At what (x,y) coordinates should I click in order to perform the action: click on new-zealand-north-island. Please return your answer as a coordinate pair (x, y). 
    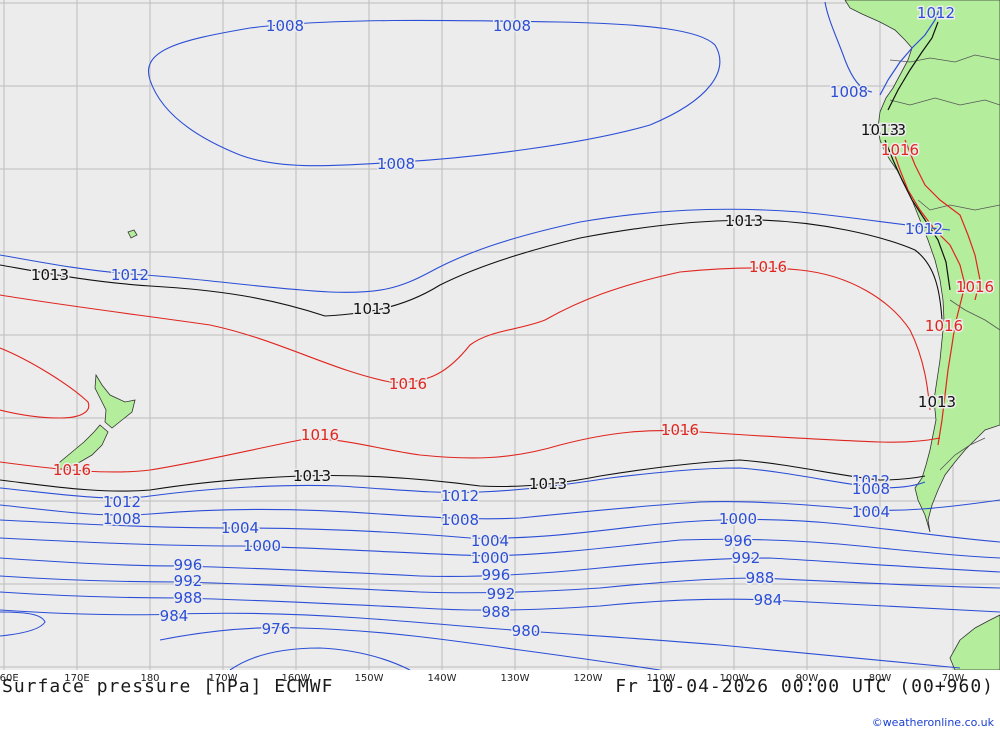
    Looking at the image, I should click on (115, 401).